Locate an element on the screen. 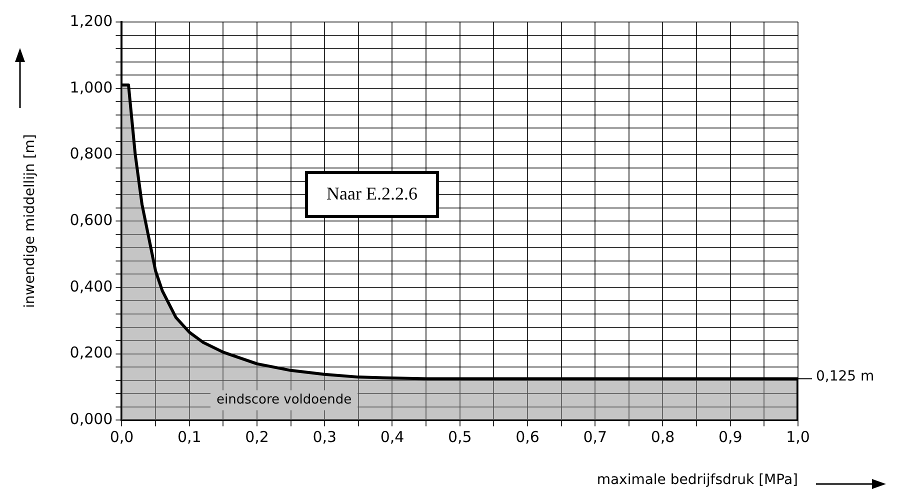 This screenshot has width=898, height=499. y-tick-label: 0,800 is located at coordinates (91, 153).